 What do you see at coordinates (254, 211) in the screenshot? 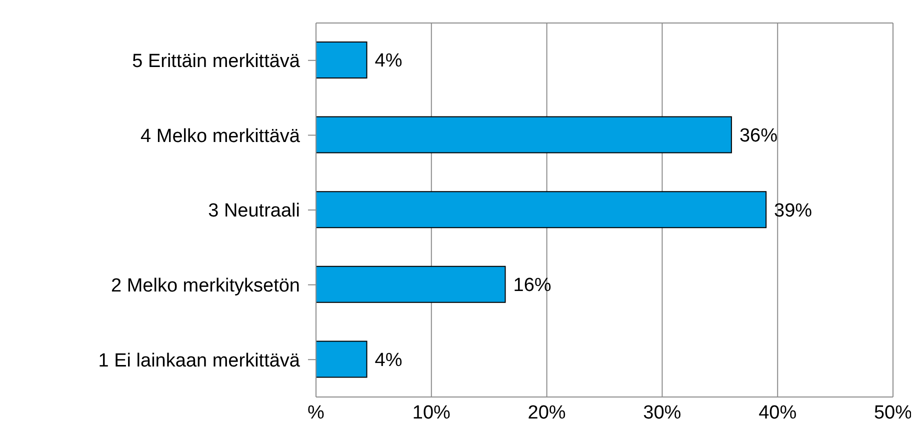
I see `y-tick-label: 3 Neutraali` at bounding box center [254, 211].